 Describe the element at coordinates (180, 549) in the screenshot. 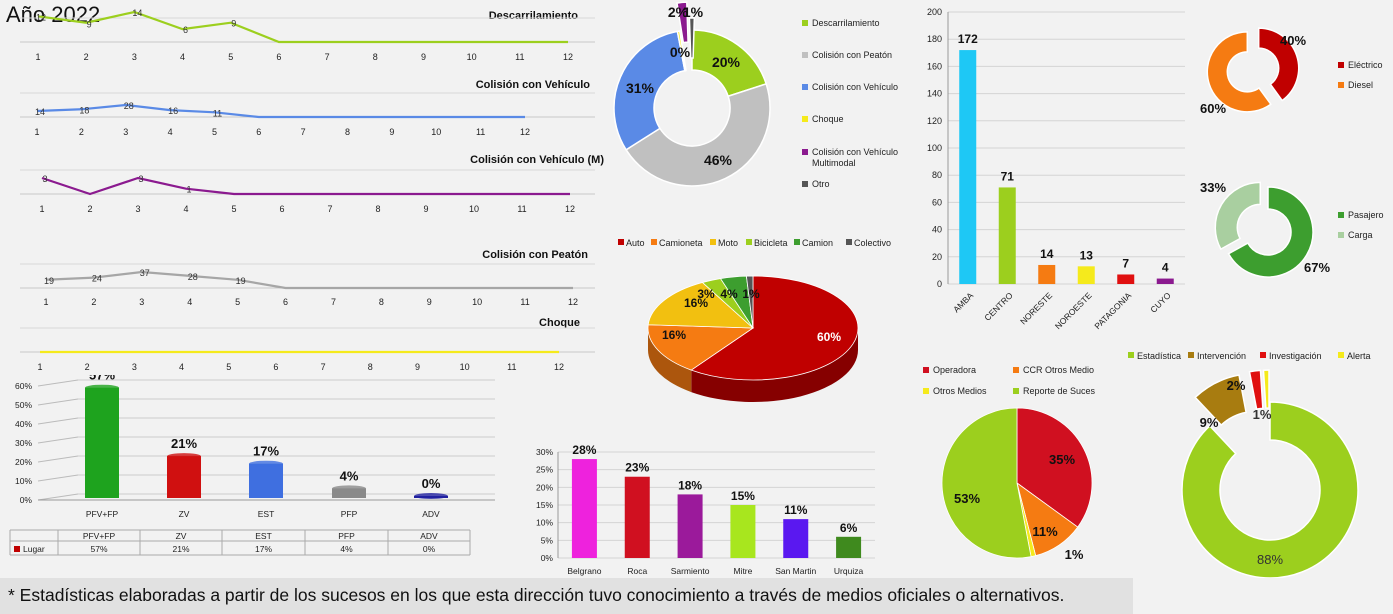

I see `table-cell: 21%` at that location.